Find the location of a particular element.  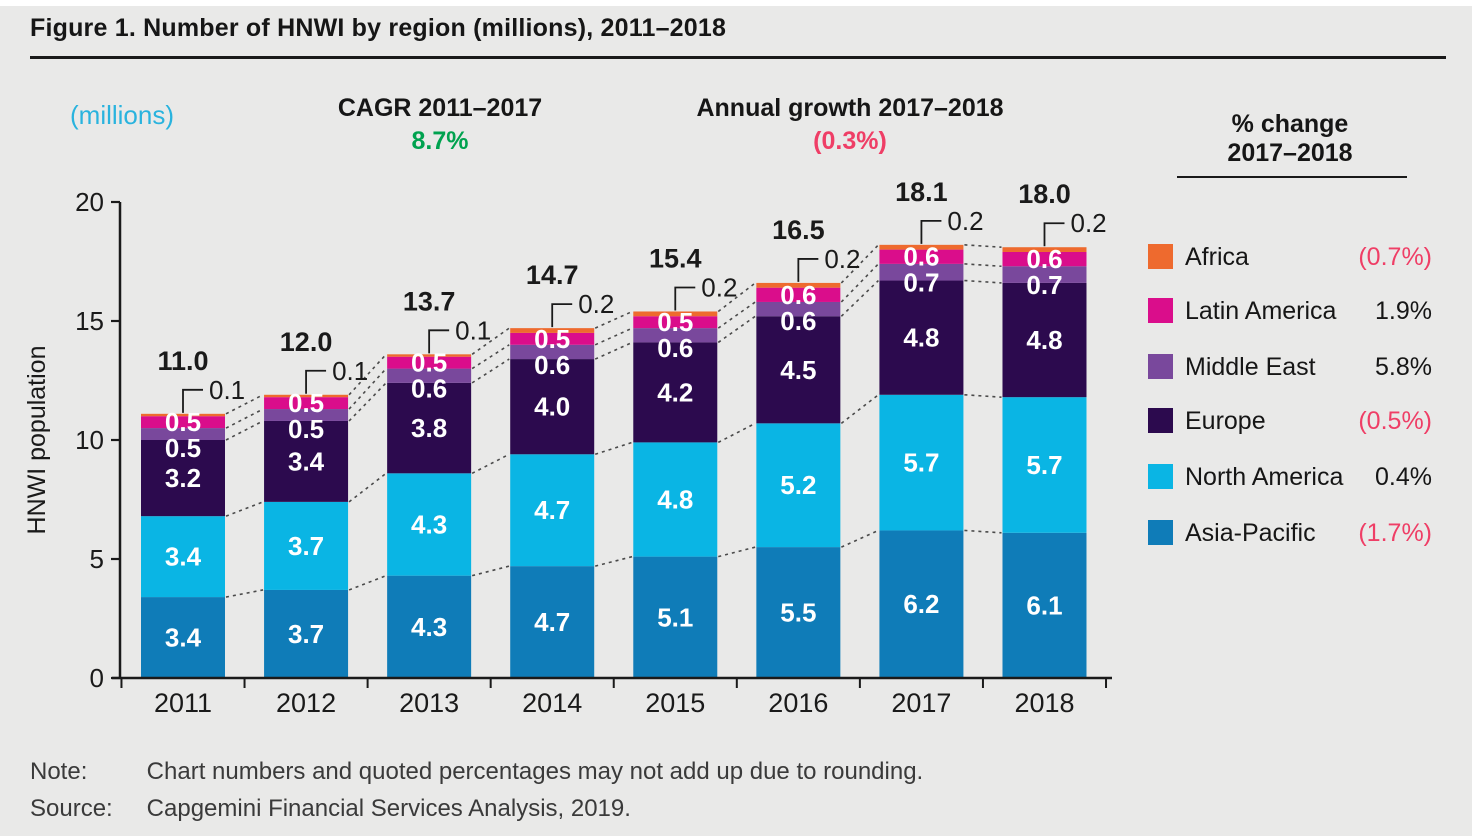

segment-value-label: 3.7 is located at coordinates (306, 634).